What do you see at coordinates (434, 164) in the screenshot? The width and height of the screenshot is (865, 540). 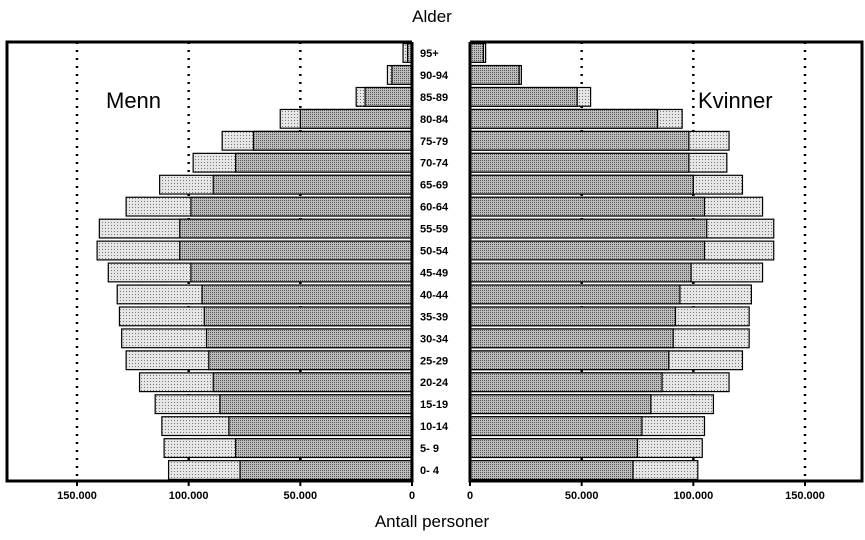 I see `age-label-14: 70-74` at bounding box center [434, 164].